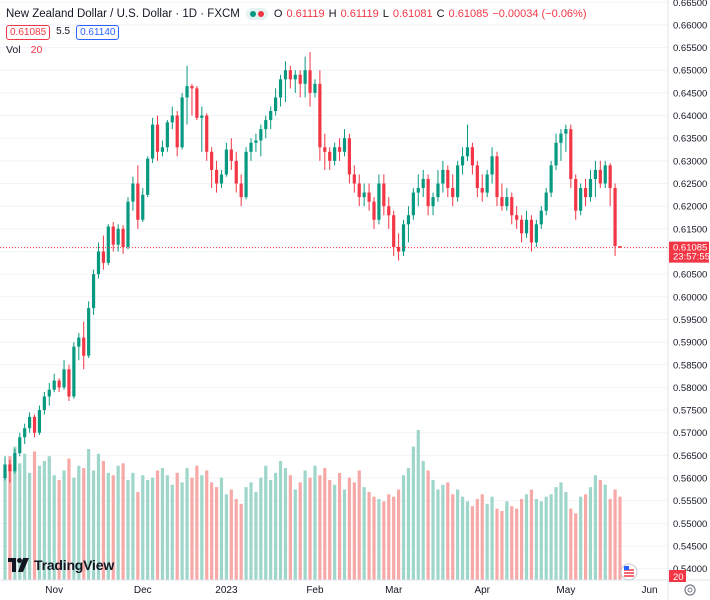  What do you see at coordinates (143, 590) in the screenshot?
I see `time-axis-label: Dec` at bounding box center [143, 590].